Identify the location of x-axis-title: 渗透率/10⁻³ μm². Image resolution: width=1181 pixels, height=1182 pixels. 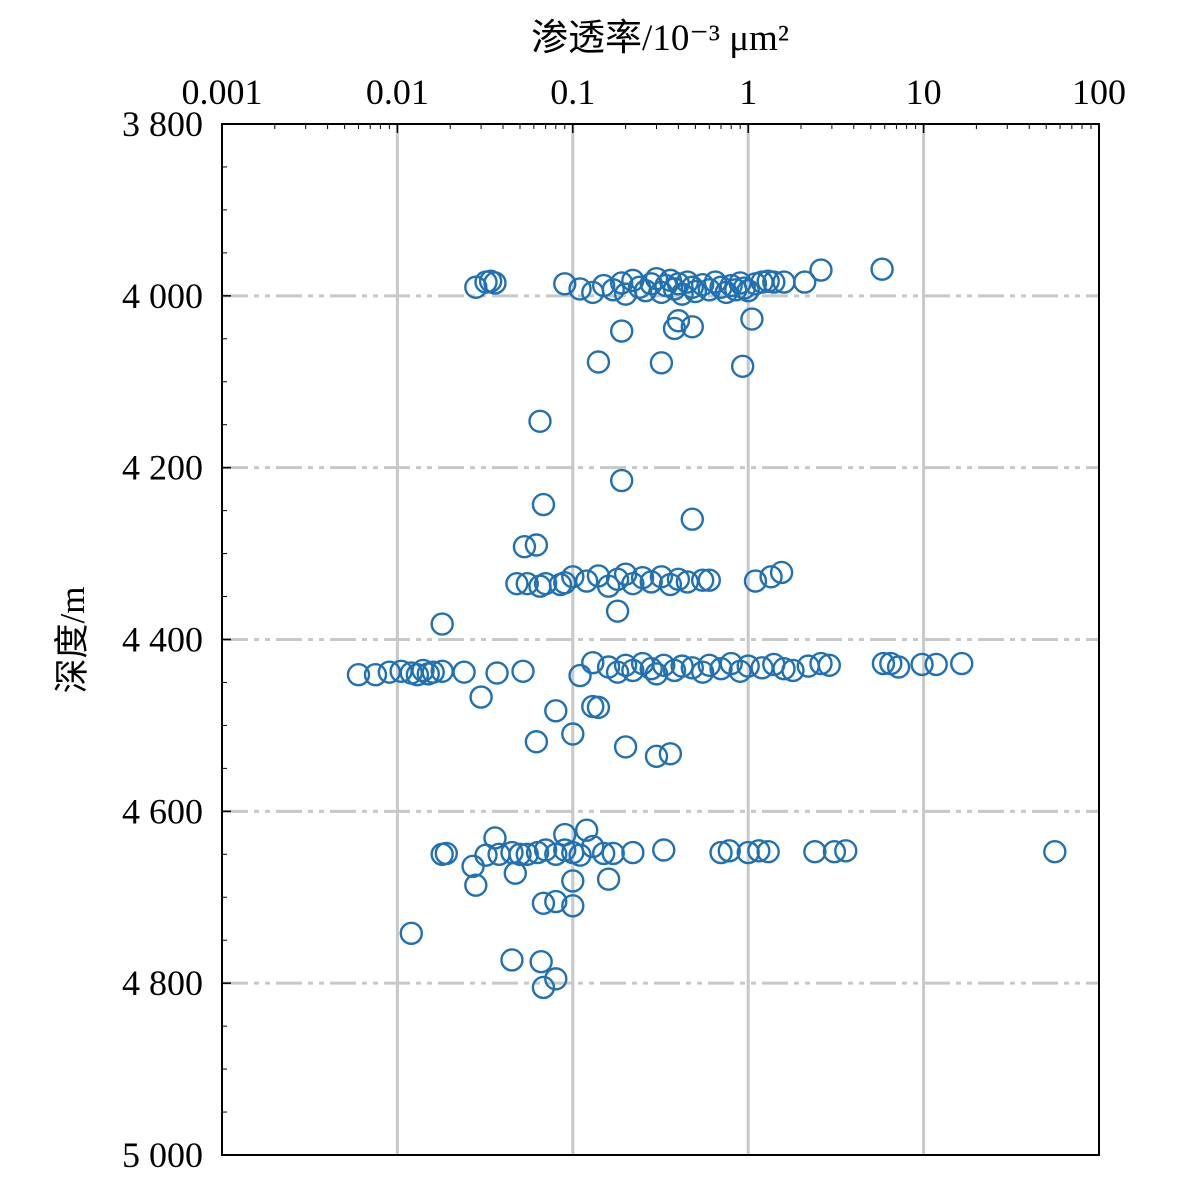
(660, 38).